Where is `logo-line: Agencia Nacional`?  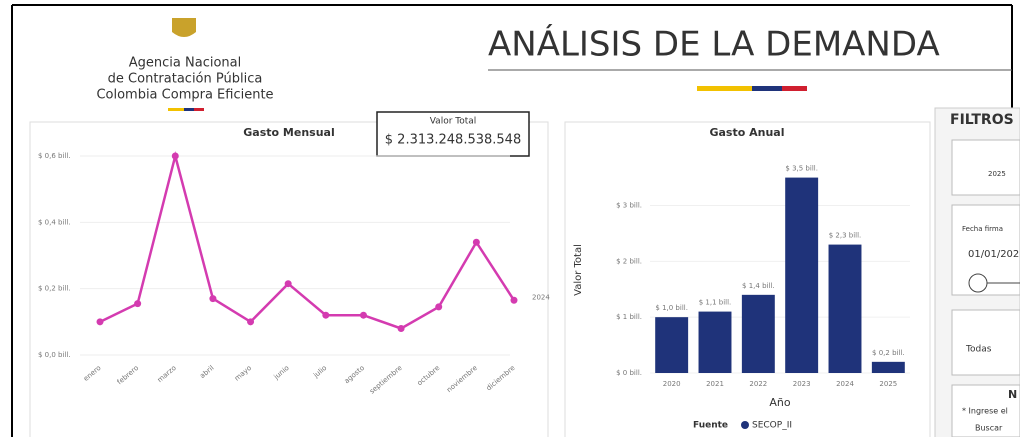
logo-line: Agencia Nacional is located at coordinates (185, 63).